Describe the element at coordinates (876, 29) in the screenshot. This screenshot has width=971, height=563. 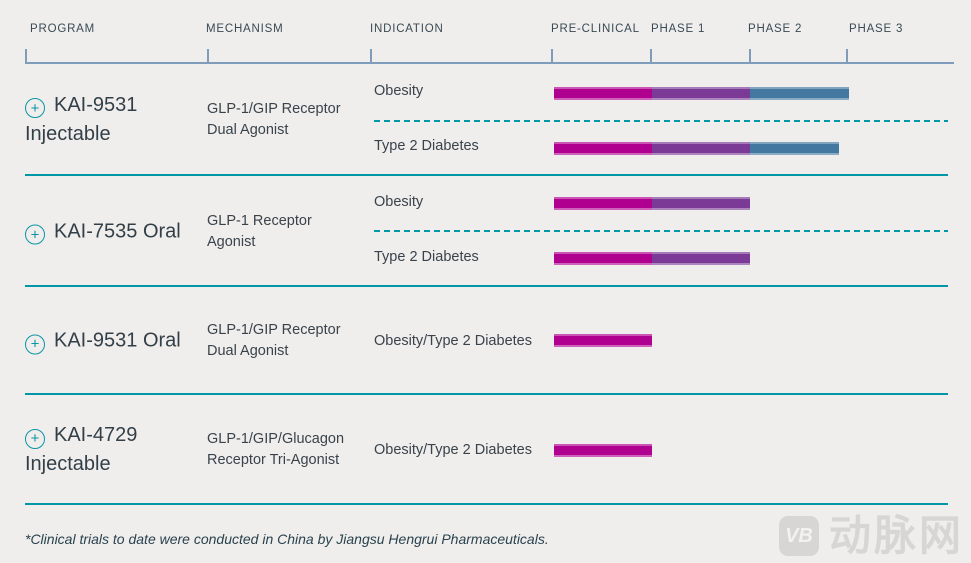
I see `column-header-phase3: PHASE 3` at that location.